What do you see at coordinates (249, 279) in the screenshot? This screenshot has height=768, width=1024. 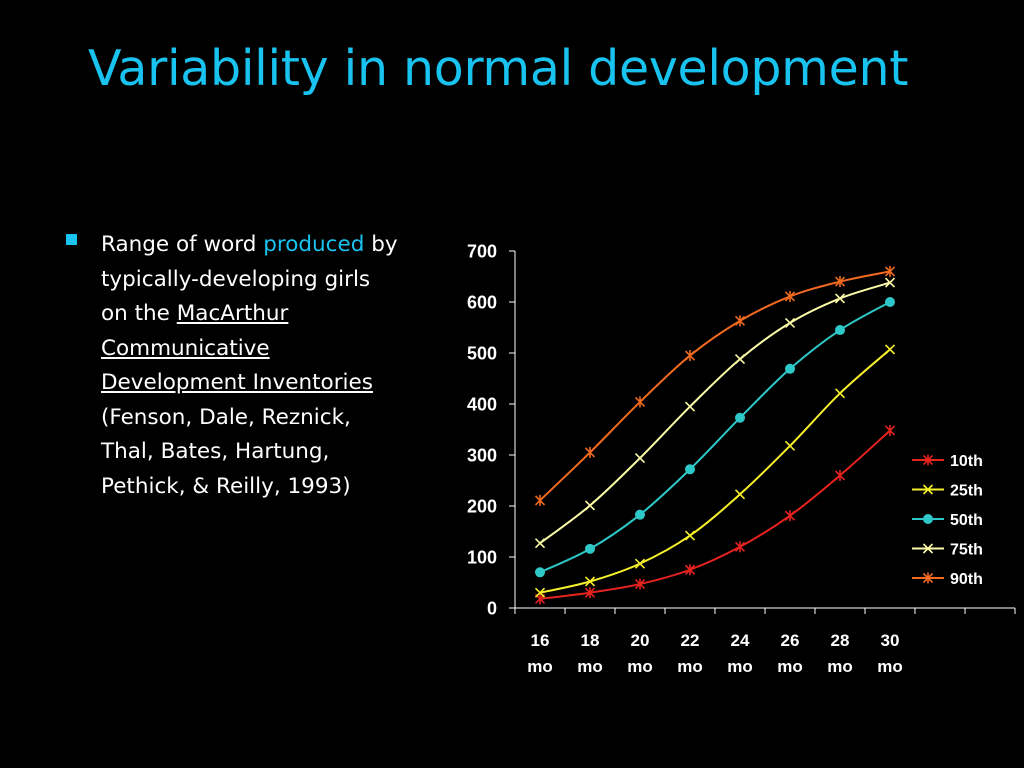 I see `bullet-text-part-3: by typically-developing girls on the` at bounding box center [249, 279].